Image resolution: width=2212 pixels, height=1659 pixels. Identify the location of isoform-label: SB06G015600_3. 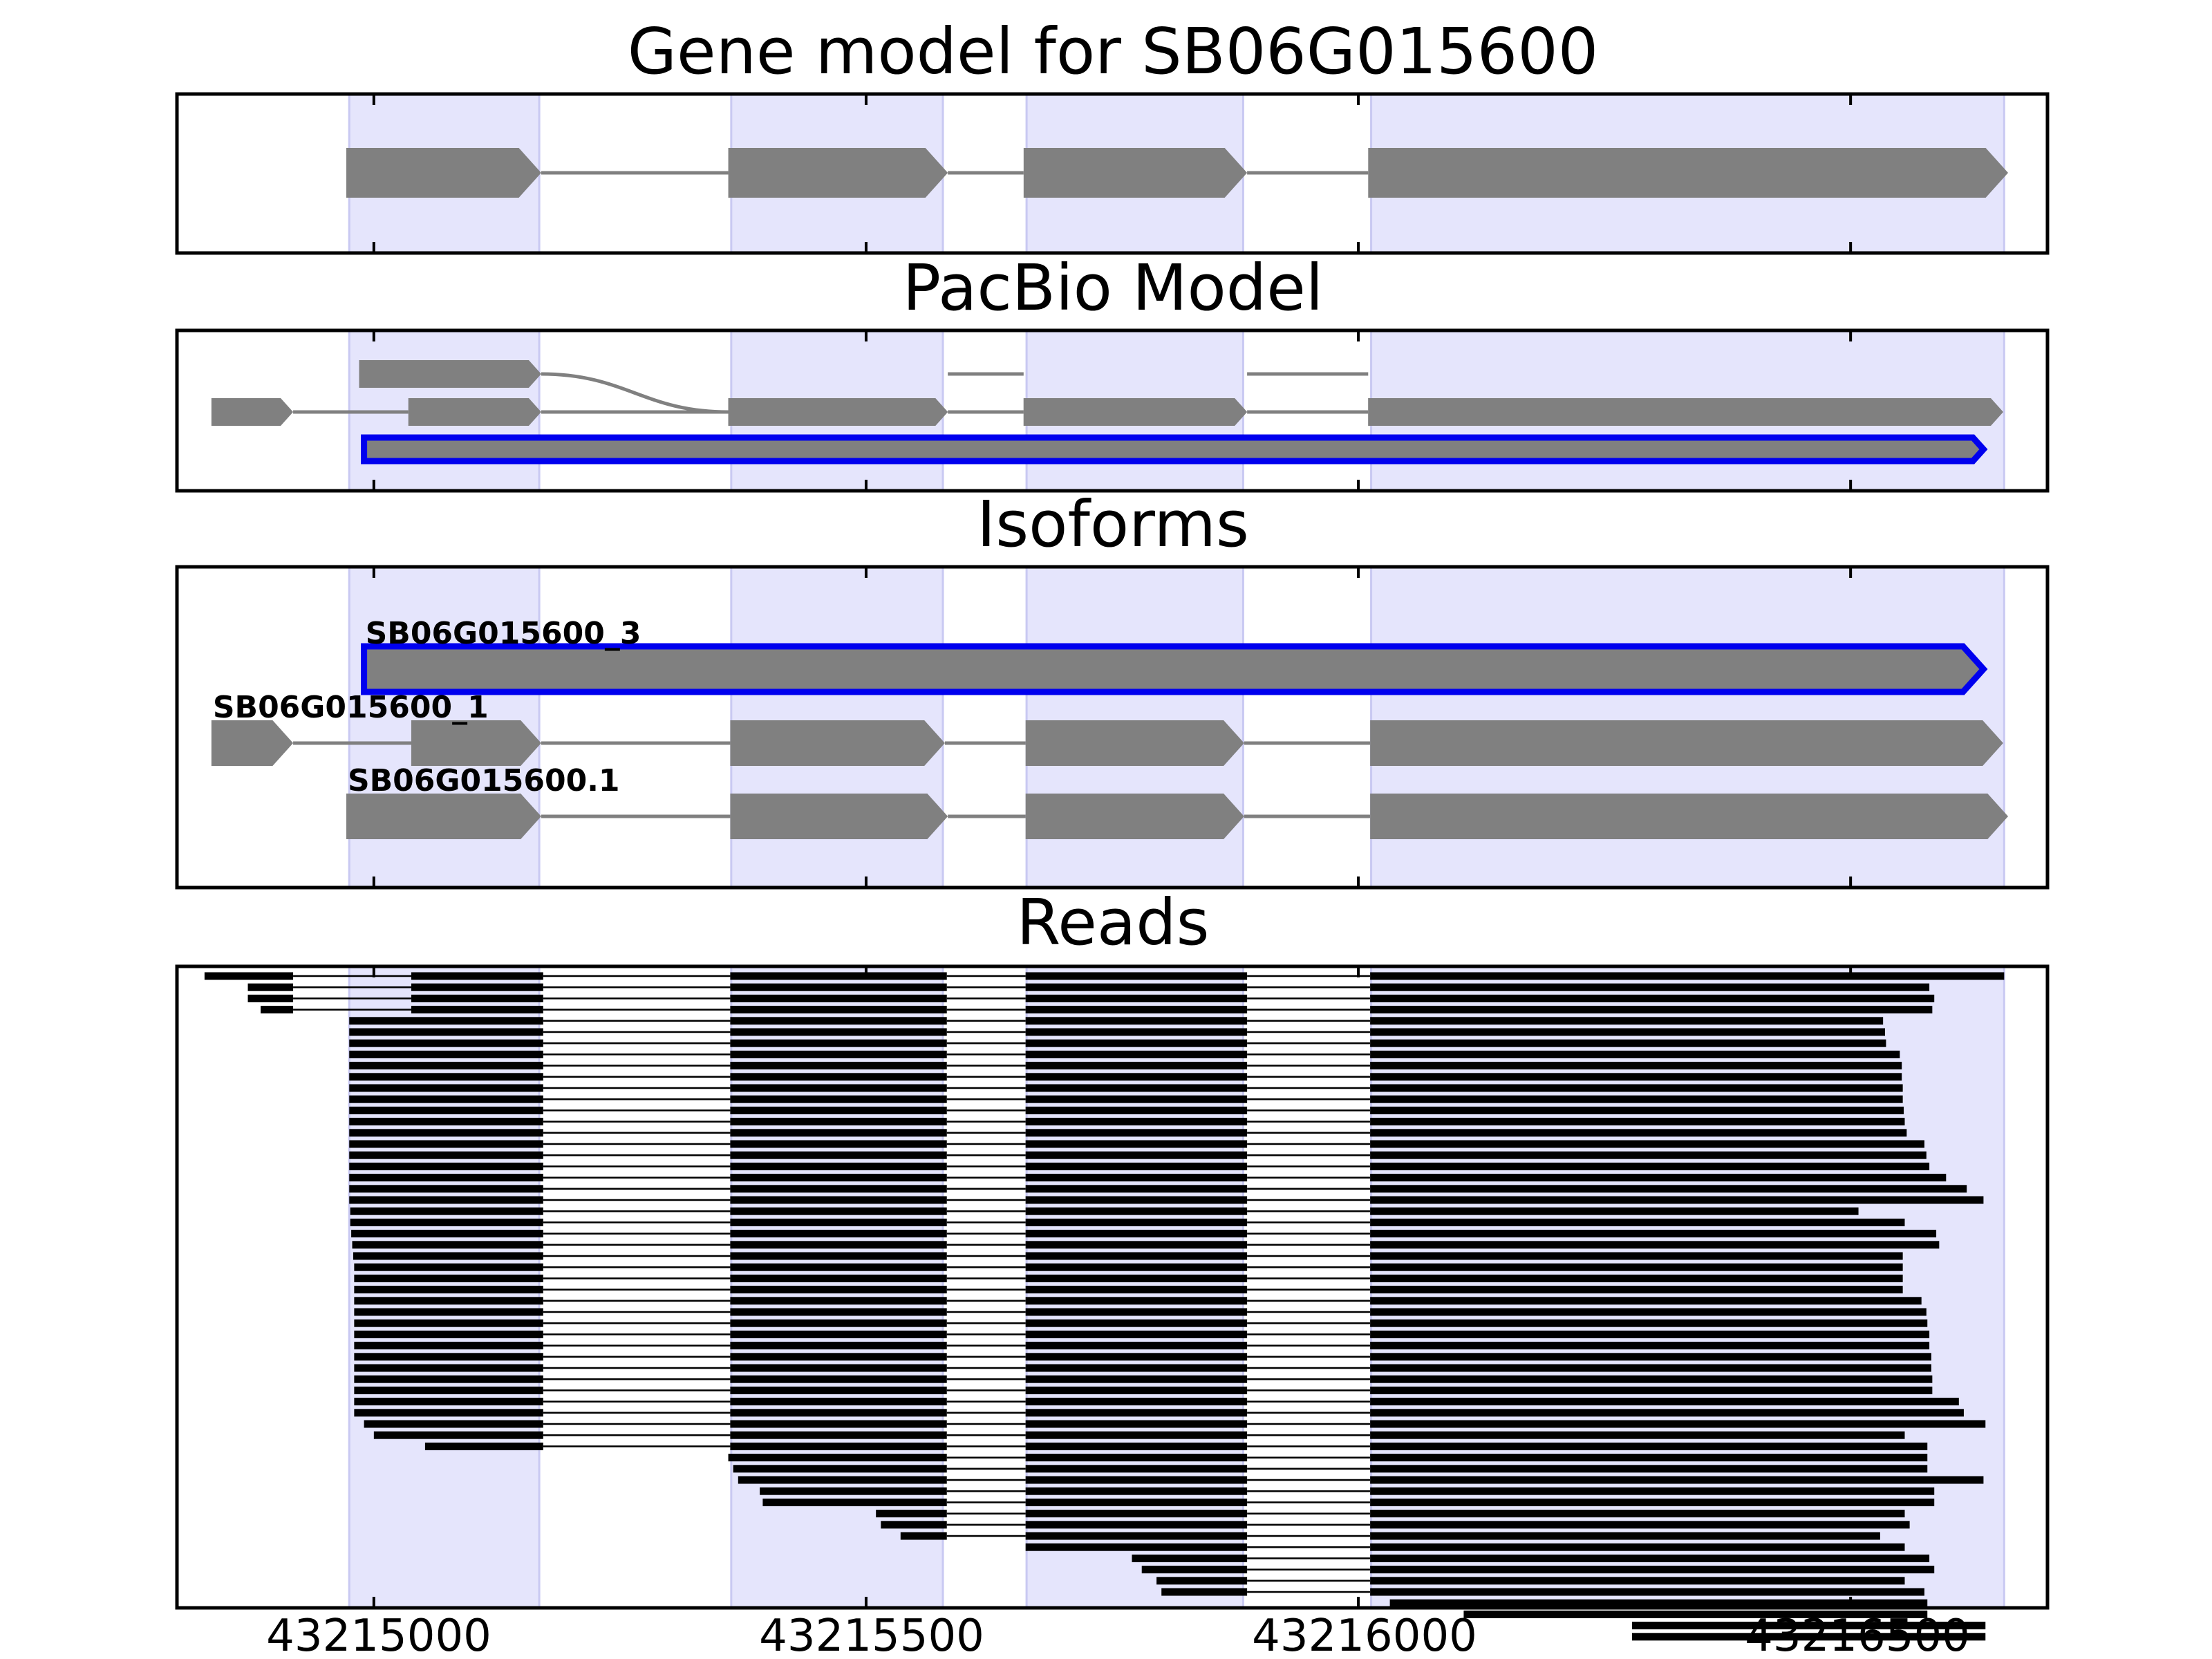
(503, 633).